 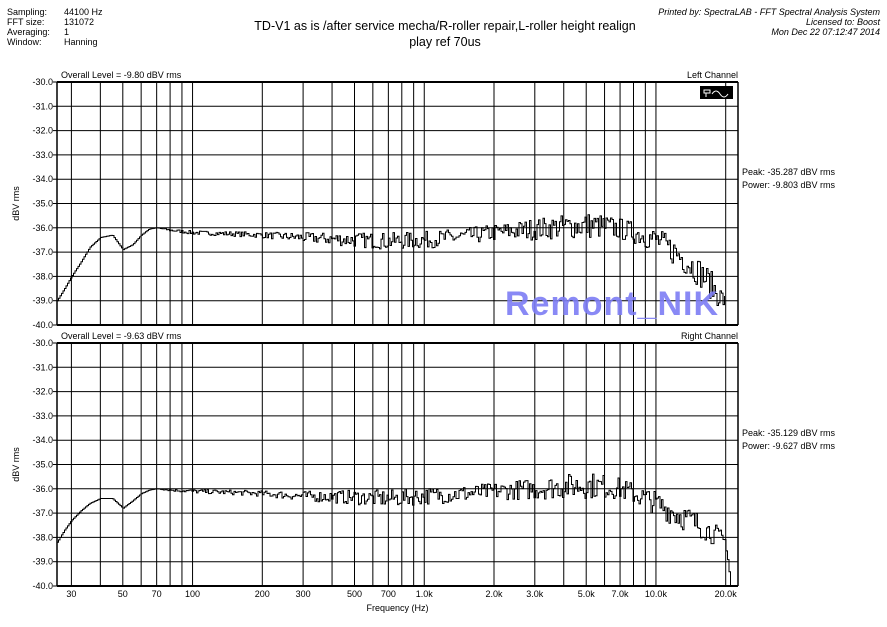 I want to click on channel-label: Right Channel, so click(x=709, y=336).